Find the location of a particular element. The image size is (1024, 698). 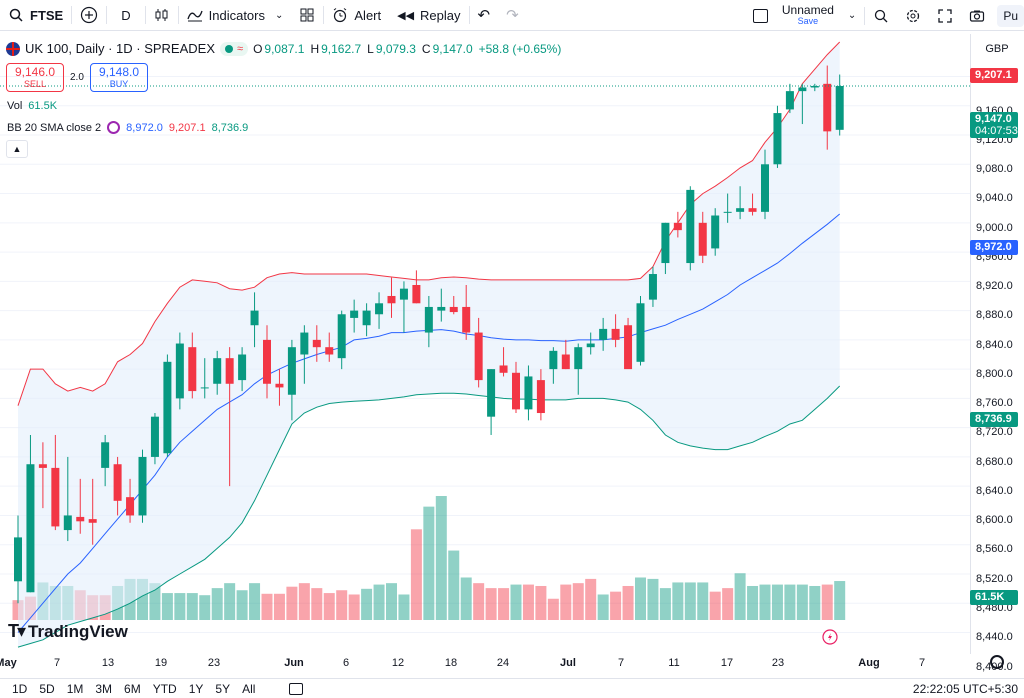

price-tick: 8,640.0 is located at coordinates (994, 490).